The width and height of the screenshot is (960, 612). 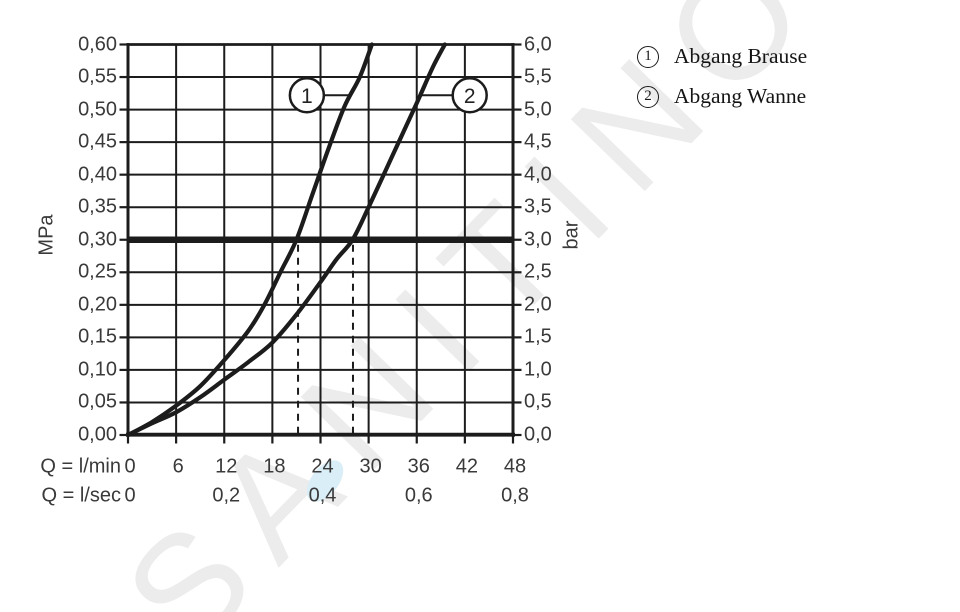 What do you see at coordinates (454, 95) in the screenshot?
I see `curve-annotation-2: 2` at bounding box center [454, 95].